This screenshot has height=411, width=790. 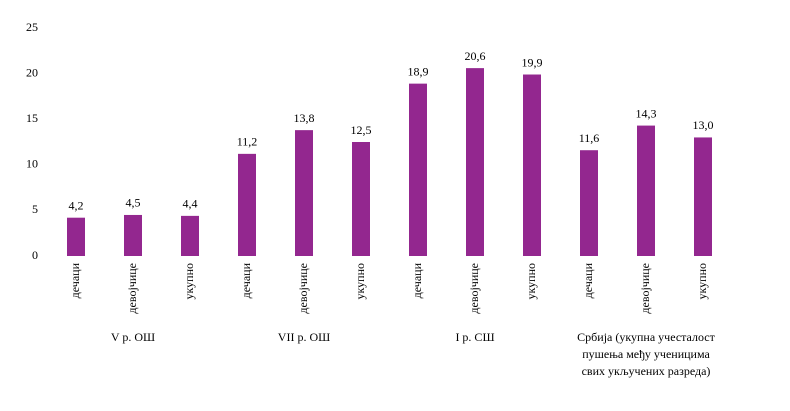 What do you see at coordinates (646, 113) in the screenshot?
I see `value-label: 14,3` at bounding box center [646, 113].